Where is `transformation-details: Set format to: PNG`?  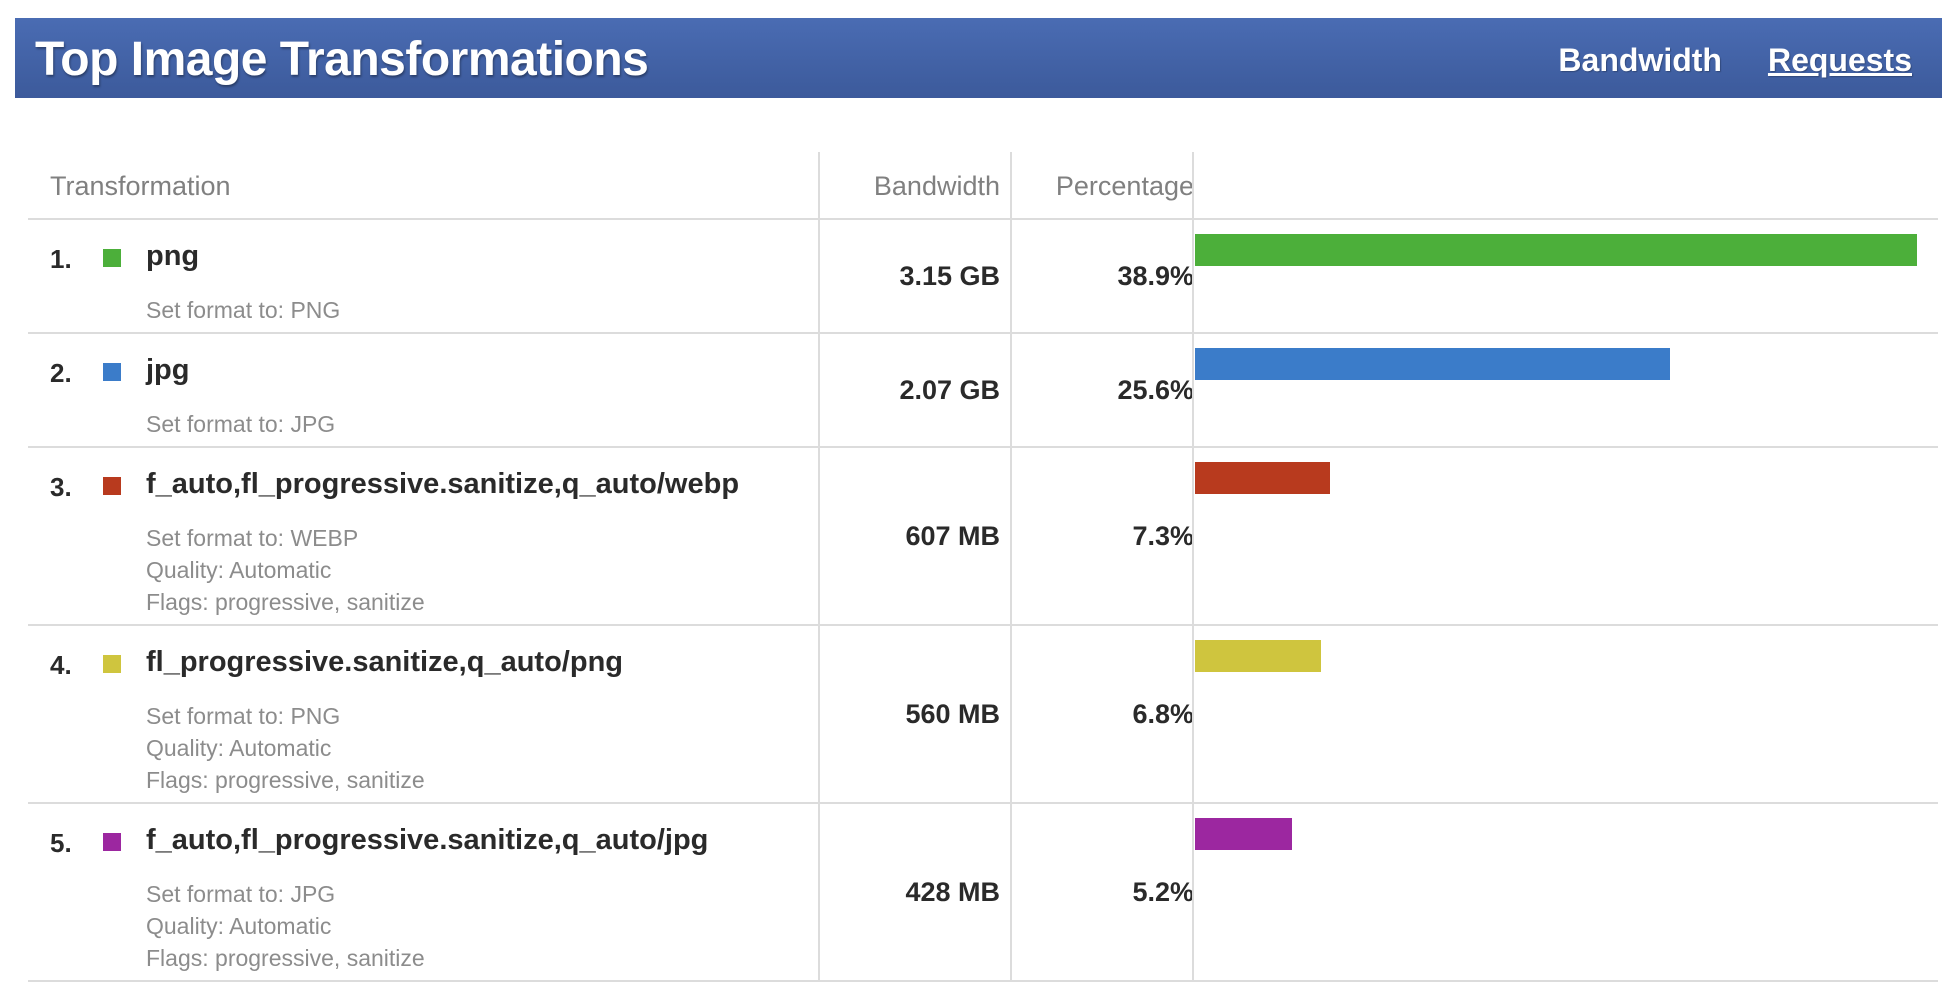
transformation-details: Set format to: PNG is located at coordinates (243, 310).